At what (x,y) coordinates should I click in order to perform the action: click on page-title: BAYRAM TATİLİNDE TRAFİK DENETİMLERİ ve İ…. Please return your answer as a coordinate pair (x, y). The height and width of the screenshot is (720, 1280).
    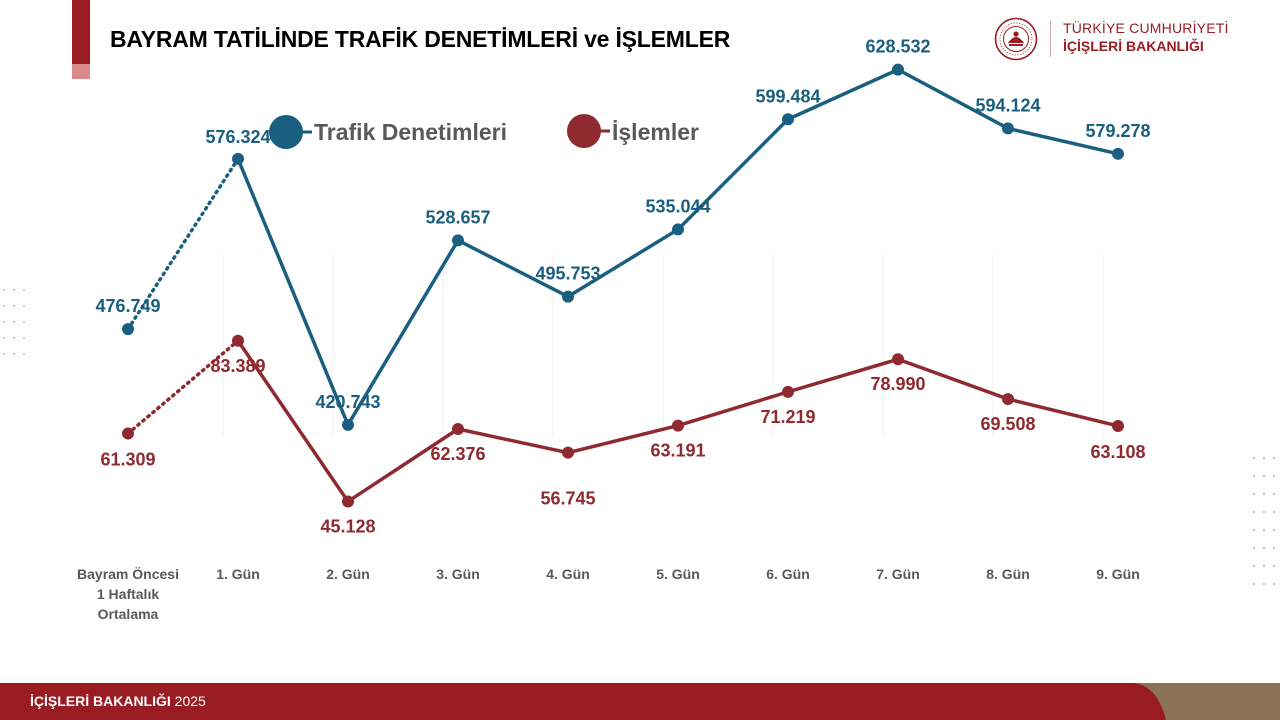
    Looking at the image, I should click on (420, 39).